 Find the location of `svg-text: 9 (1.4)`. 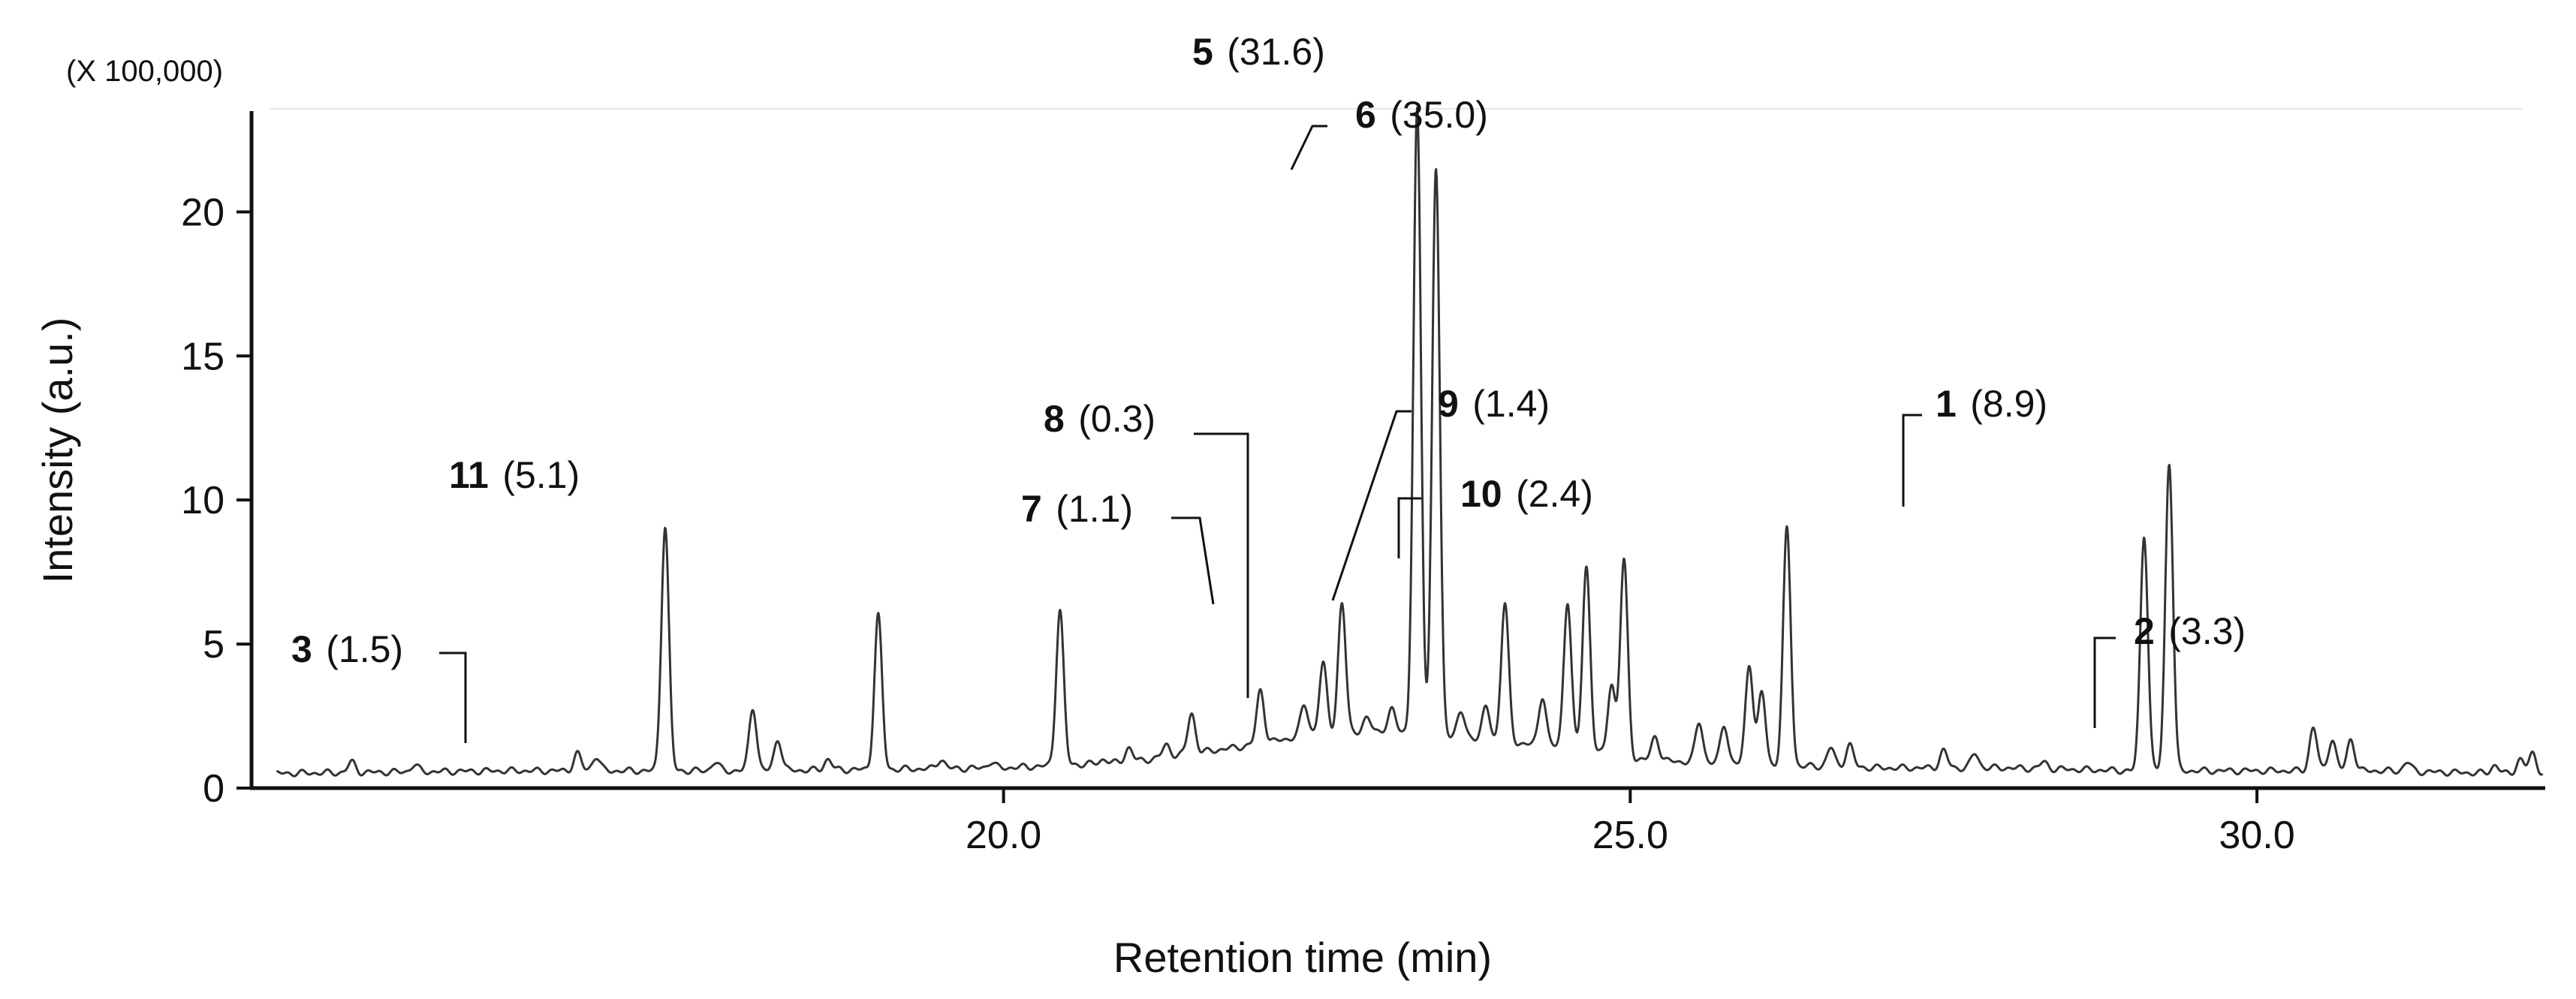

svg-text: 9 (1.4) is located at coordinates (1494, 404).